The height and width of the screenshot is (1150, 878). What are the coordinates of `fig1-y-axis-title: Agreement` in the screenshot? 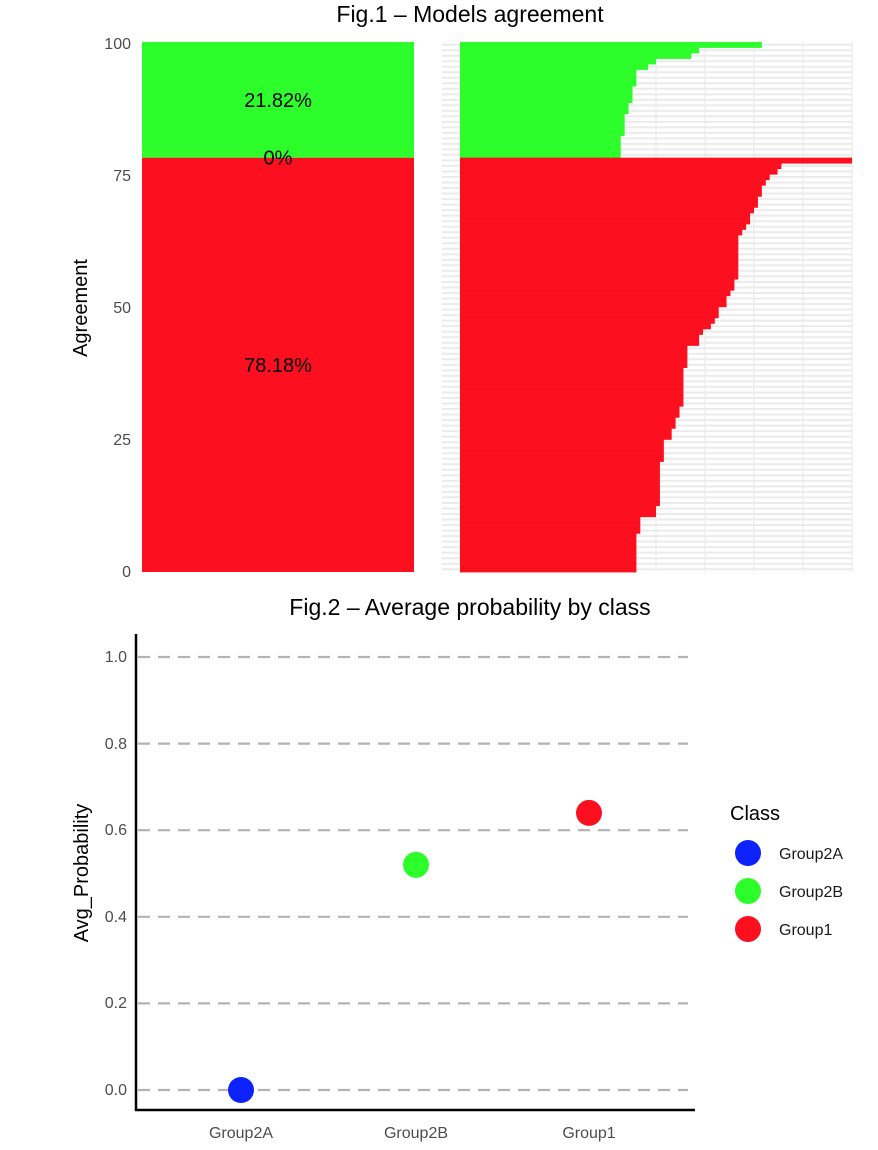 It's located at (81, 308).